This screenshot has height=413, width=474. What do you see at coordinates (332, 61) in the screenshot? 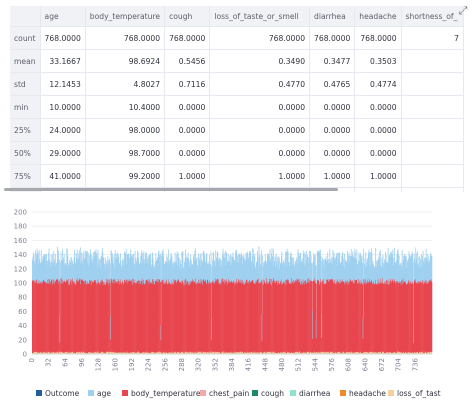
I see `table-cell: 0.3477` at bounding box center [332, 61].